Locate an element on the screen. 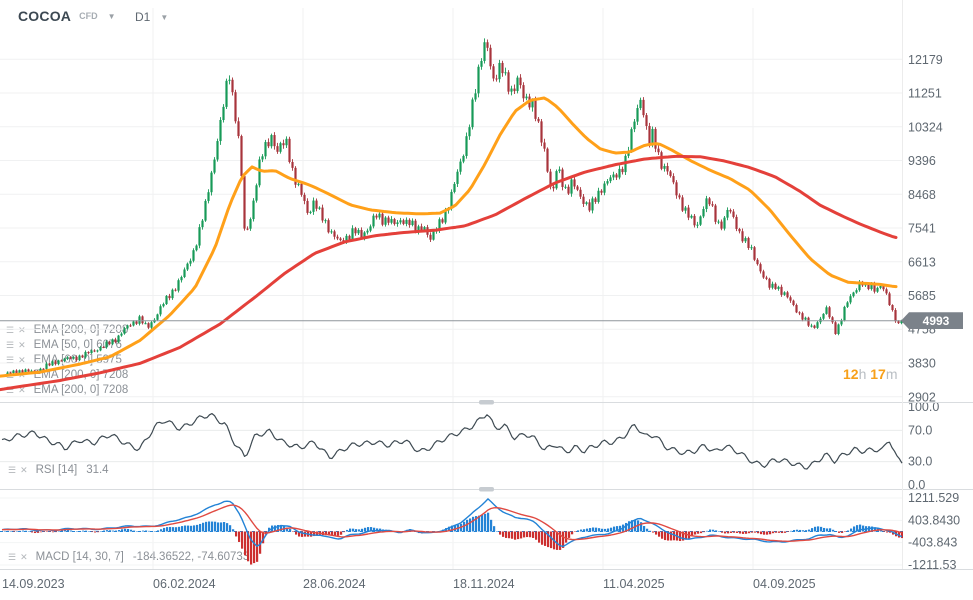 This screenshot has height=600, width=973. rsi-legend: ☰ ✕ RSI [14] 31.4 is located at coordinates (58, 470).